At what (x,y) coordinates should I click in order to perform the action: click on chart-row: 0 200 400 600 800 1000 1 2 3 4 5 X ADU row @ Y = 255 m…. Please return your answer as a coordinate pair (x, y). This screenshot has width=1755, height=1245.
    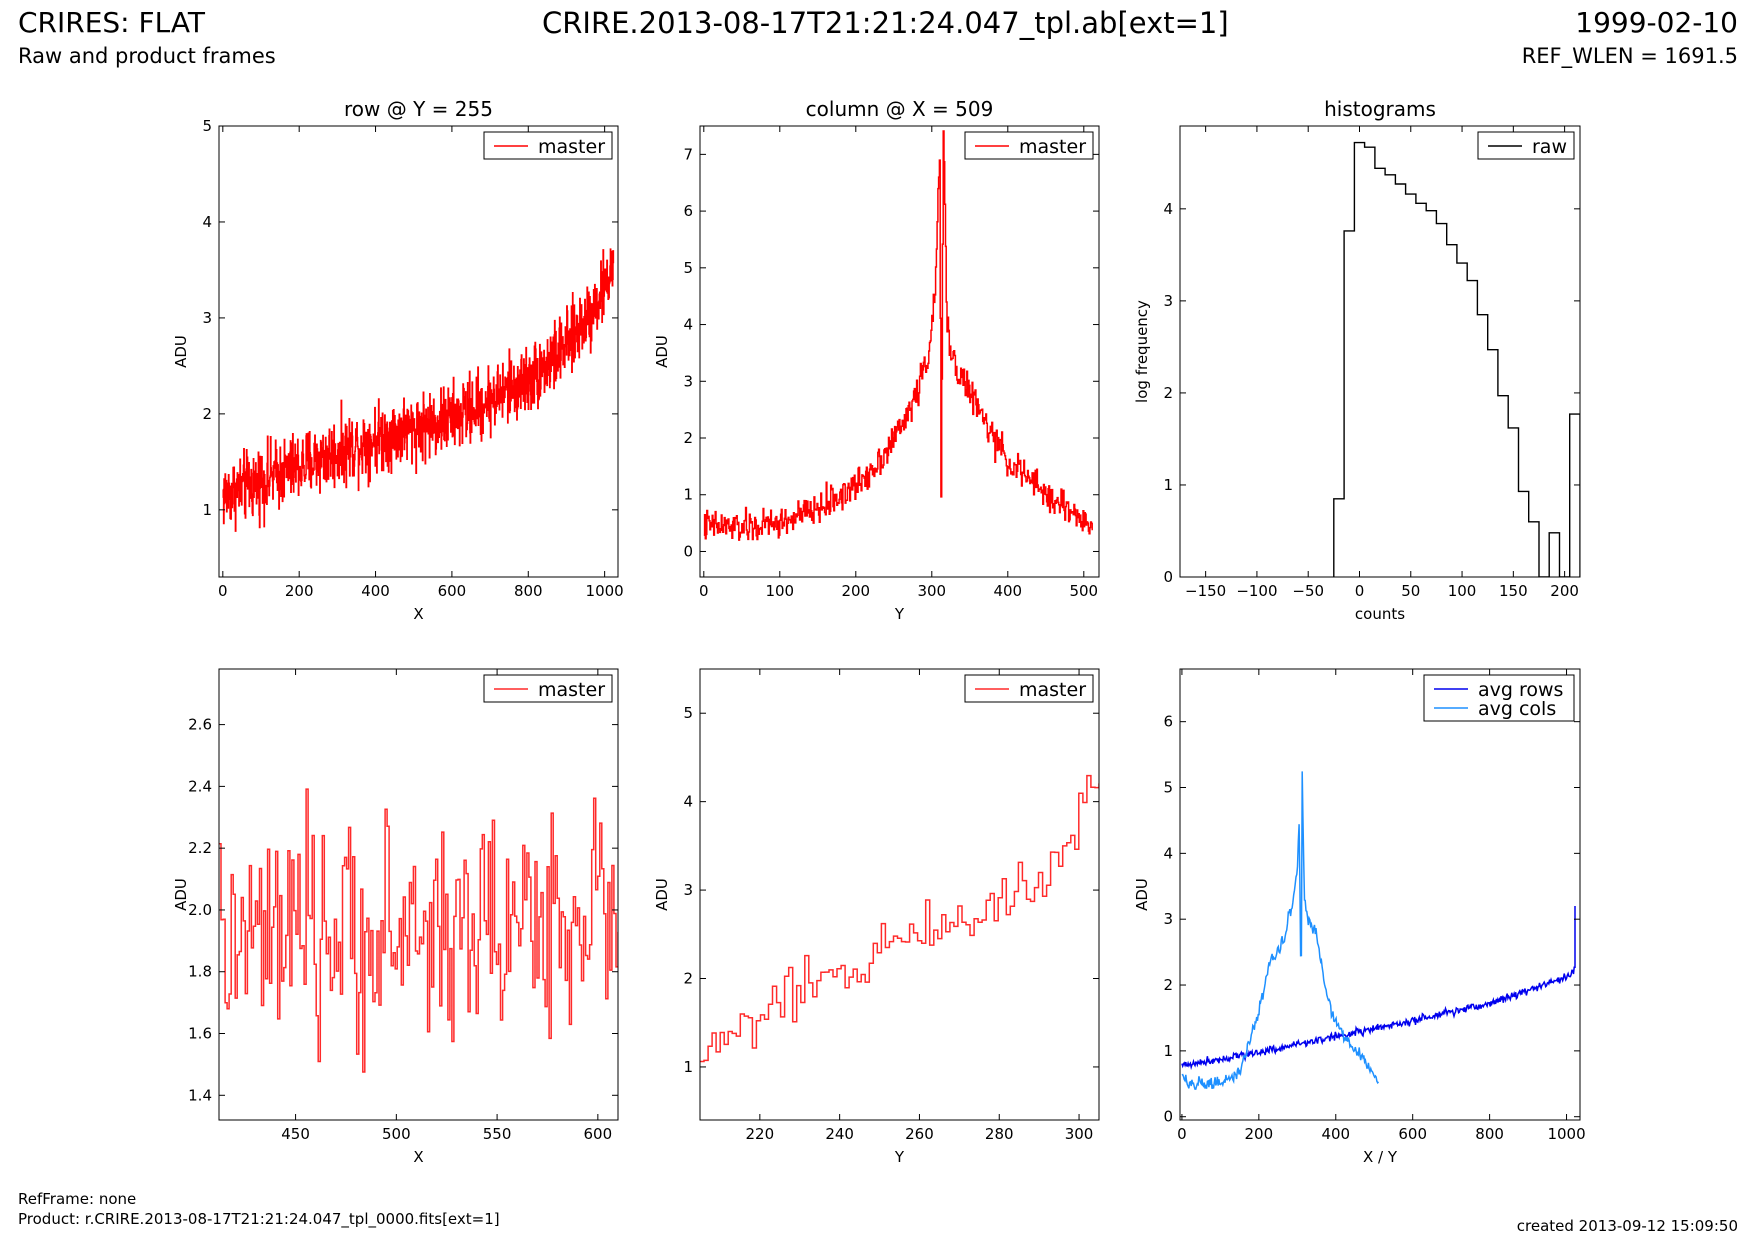
    Looking at the image, I should click on (398, 360).